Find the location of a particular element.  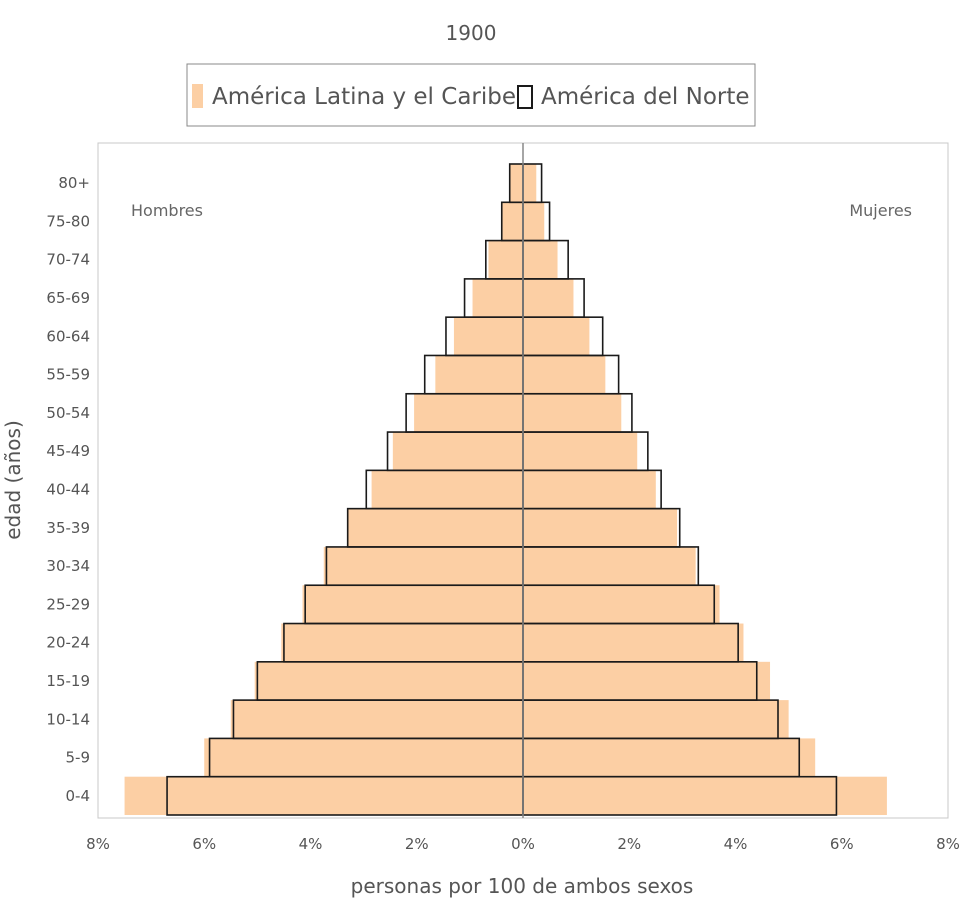

y-tick-label-40-44: 40-44 is located at coordinates (68, 490).